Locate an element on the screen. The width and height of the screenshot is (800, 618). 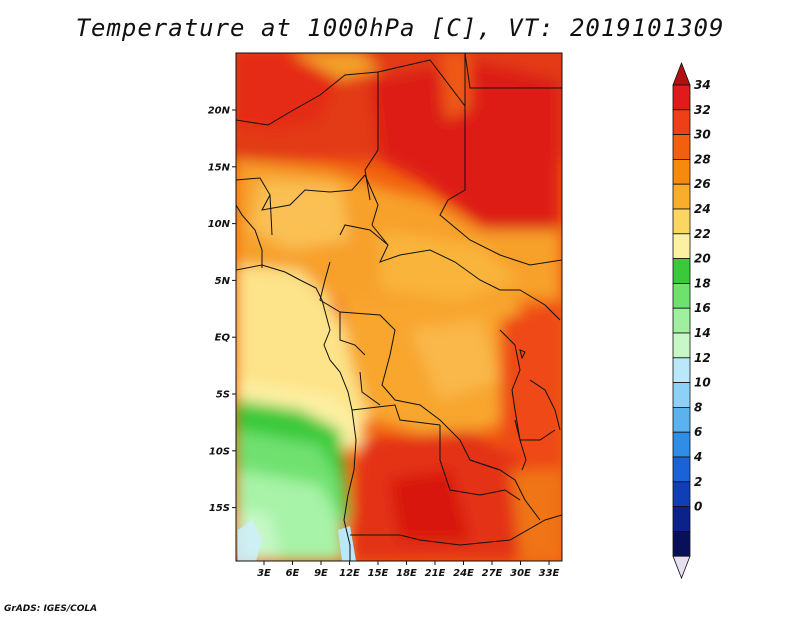
colorbar-cap-bottom is located at coordinates (681, 567).